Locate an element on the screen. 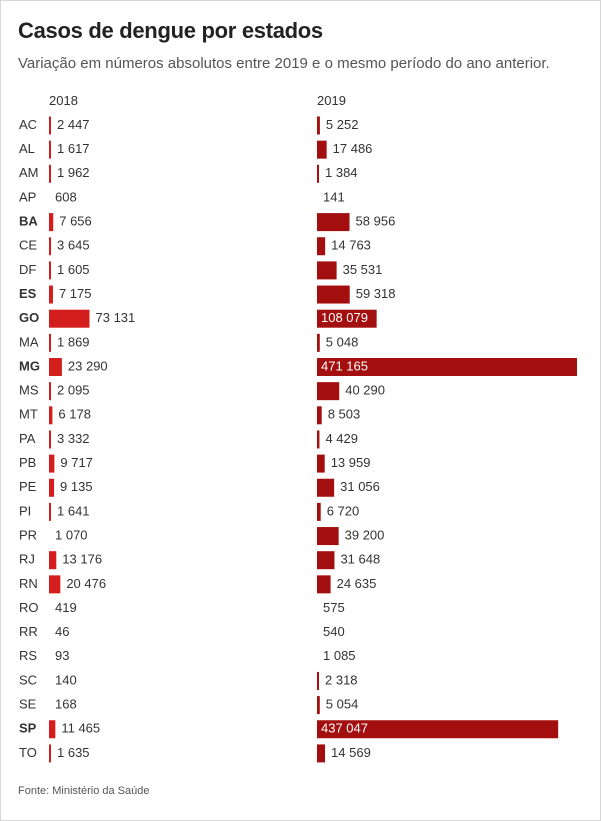 The image size is (601, 821). bar-2019-go is located at coordinates (347, 318).